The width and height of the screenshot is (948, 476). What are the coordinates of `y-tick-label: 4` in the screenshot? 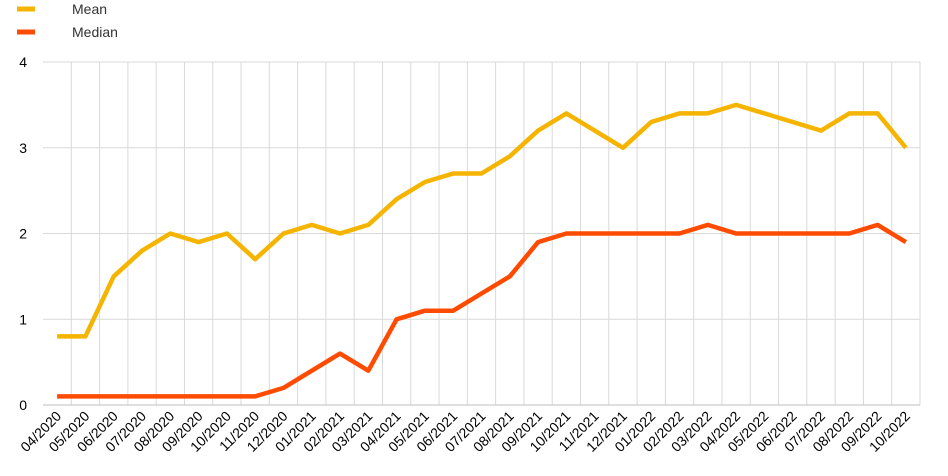 It's located at (23, 62).